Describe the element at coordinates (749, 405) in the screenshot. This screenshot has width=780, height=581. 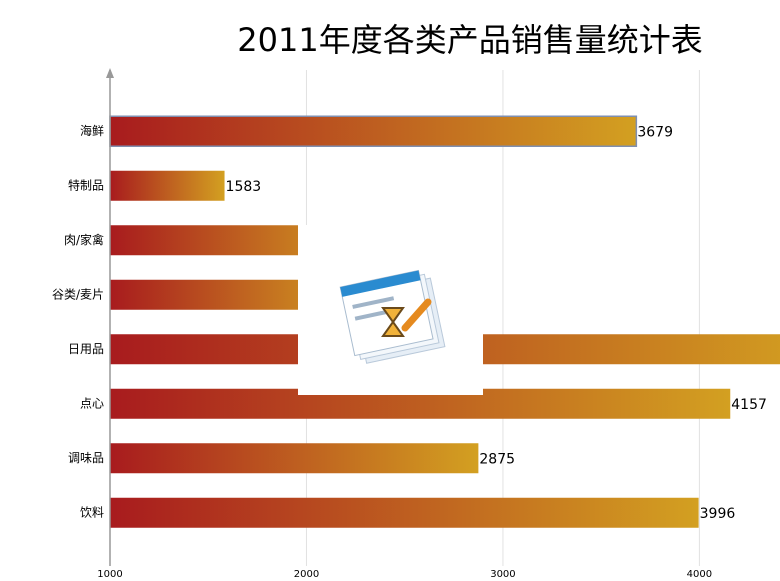
I see `data-label: 4157` at that location.